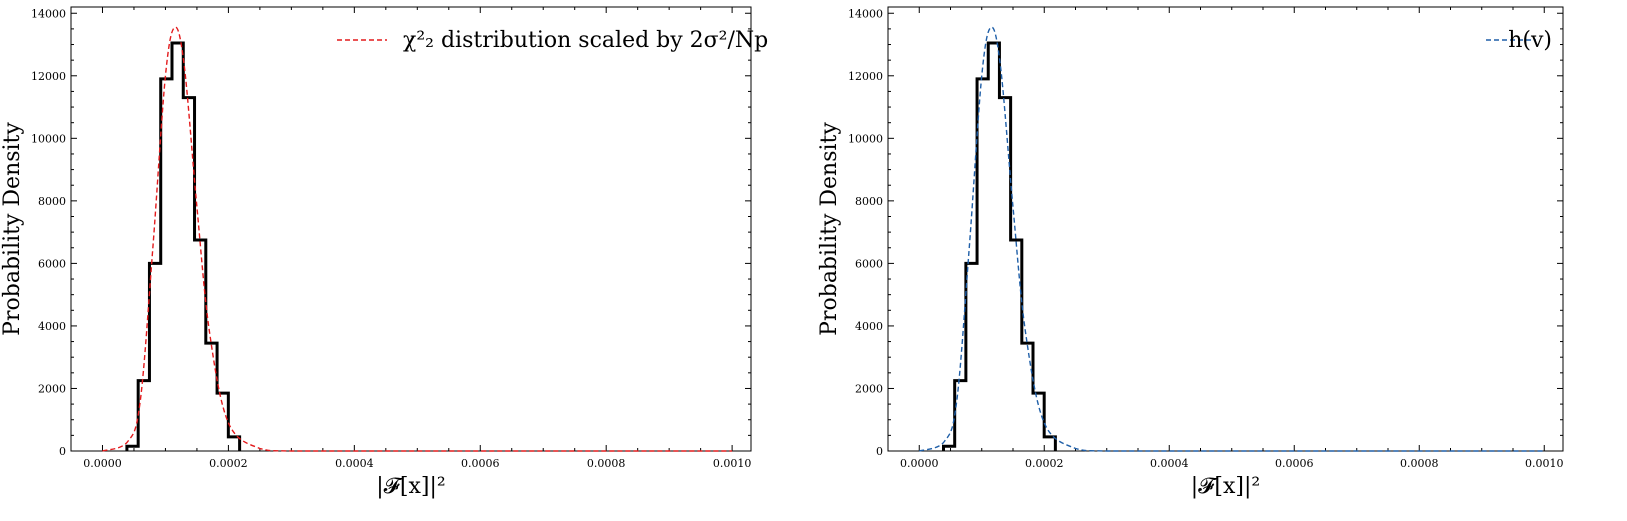 This screenshot has width=1627, height=521. What do you see at coordinates (585, 40) in the screenshot?
I see `legend-label: χ²₂ distribution scaled by 2σ²/Np` at bounding box center [585, 40].